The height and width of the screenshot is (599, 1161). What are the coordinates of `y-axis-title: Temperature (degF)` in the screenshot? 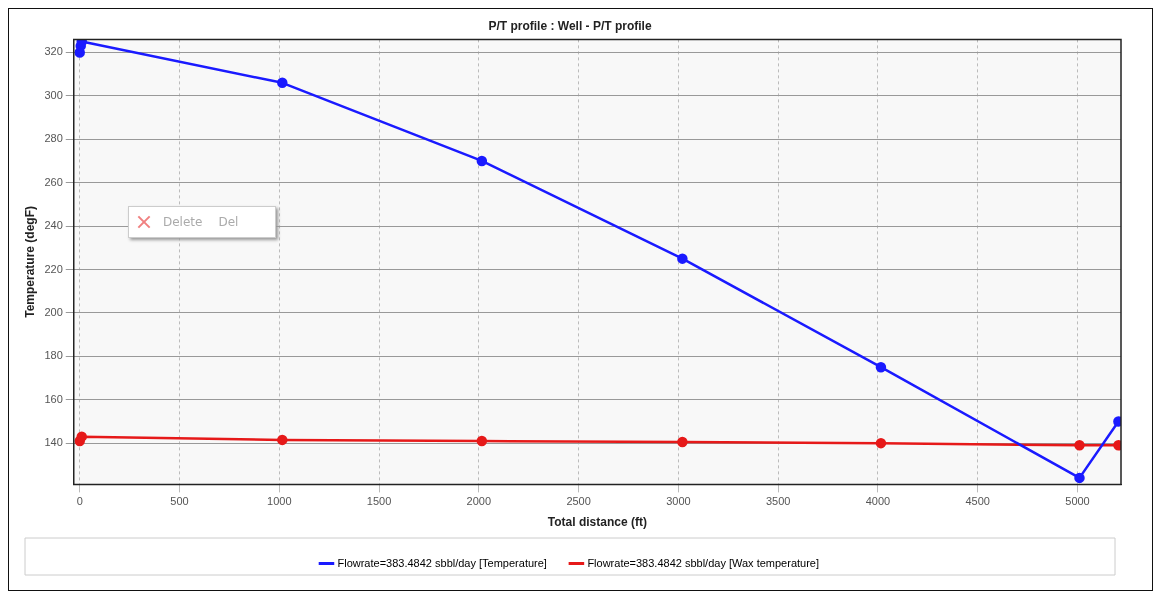 It's located at (29, 262).